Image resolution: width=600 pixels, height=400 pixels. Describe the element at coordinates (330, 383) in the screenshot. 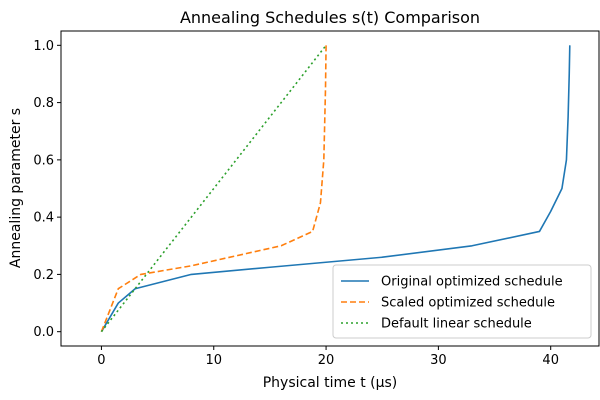

I see `x-axis-label: Physical time t (µs)` at that location.